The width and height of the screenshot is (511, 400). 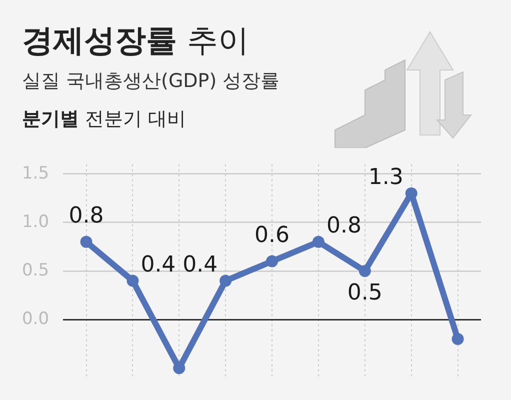 I want to click on text: 분기별 전분기 대비, so click(x=104, y=119).